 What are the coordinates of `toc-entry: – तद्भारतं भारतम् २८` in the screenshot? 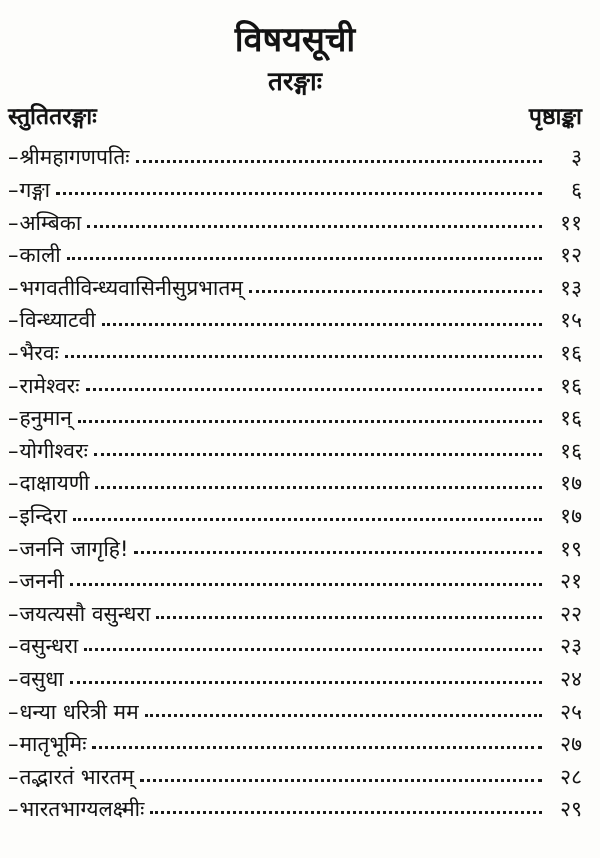 It's located at (295, 772).